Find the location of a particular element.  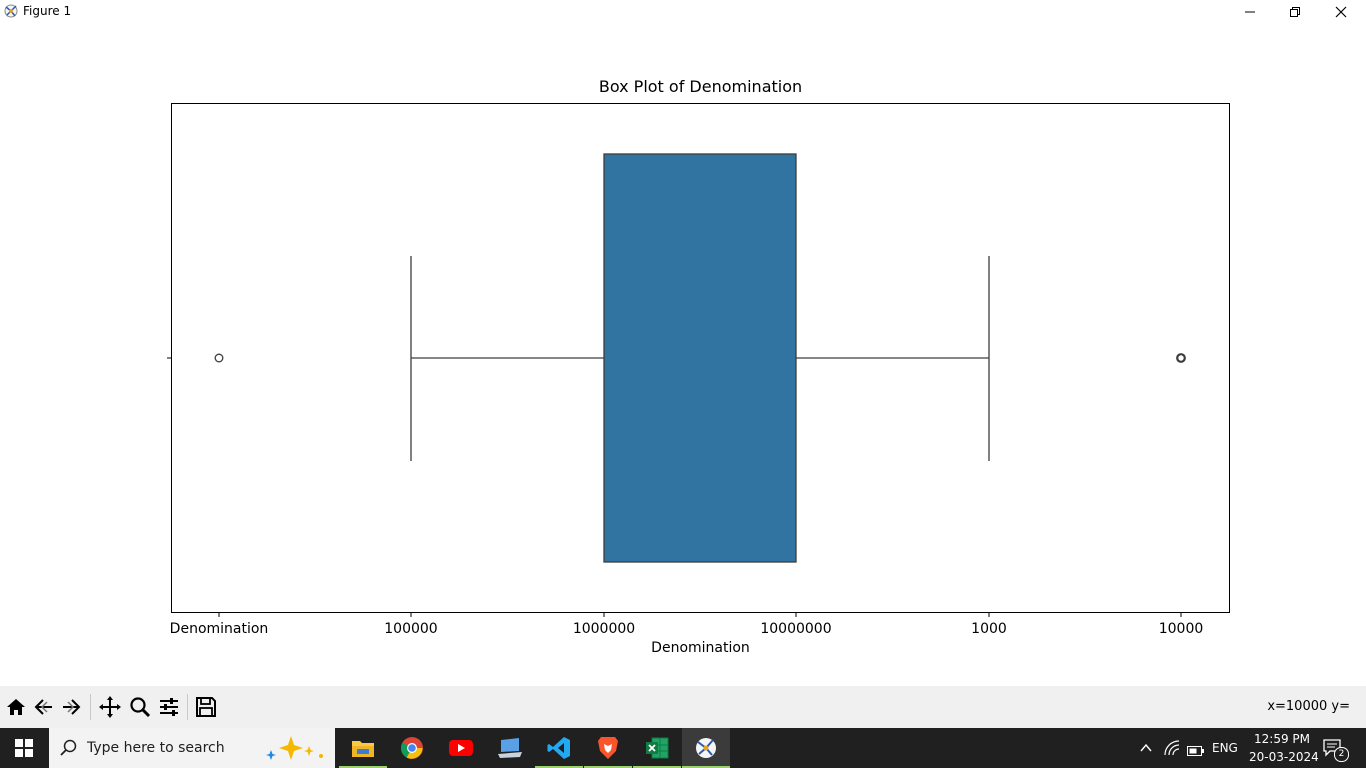

close-icon is located at coordinates (1341, 12).